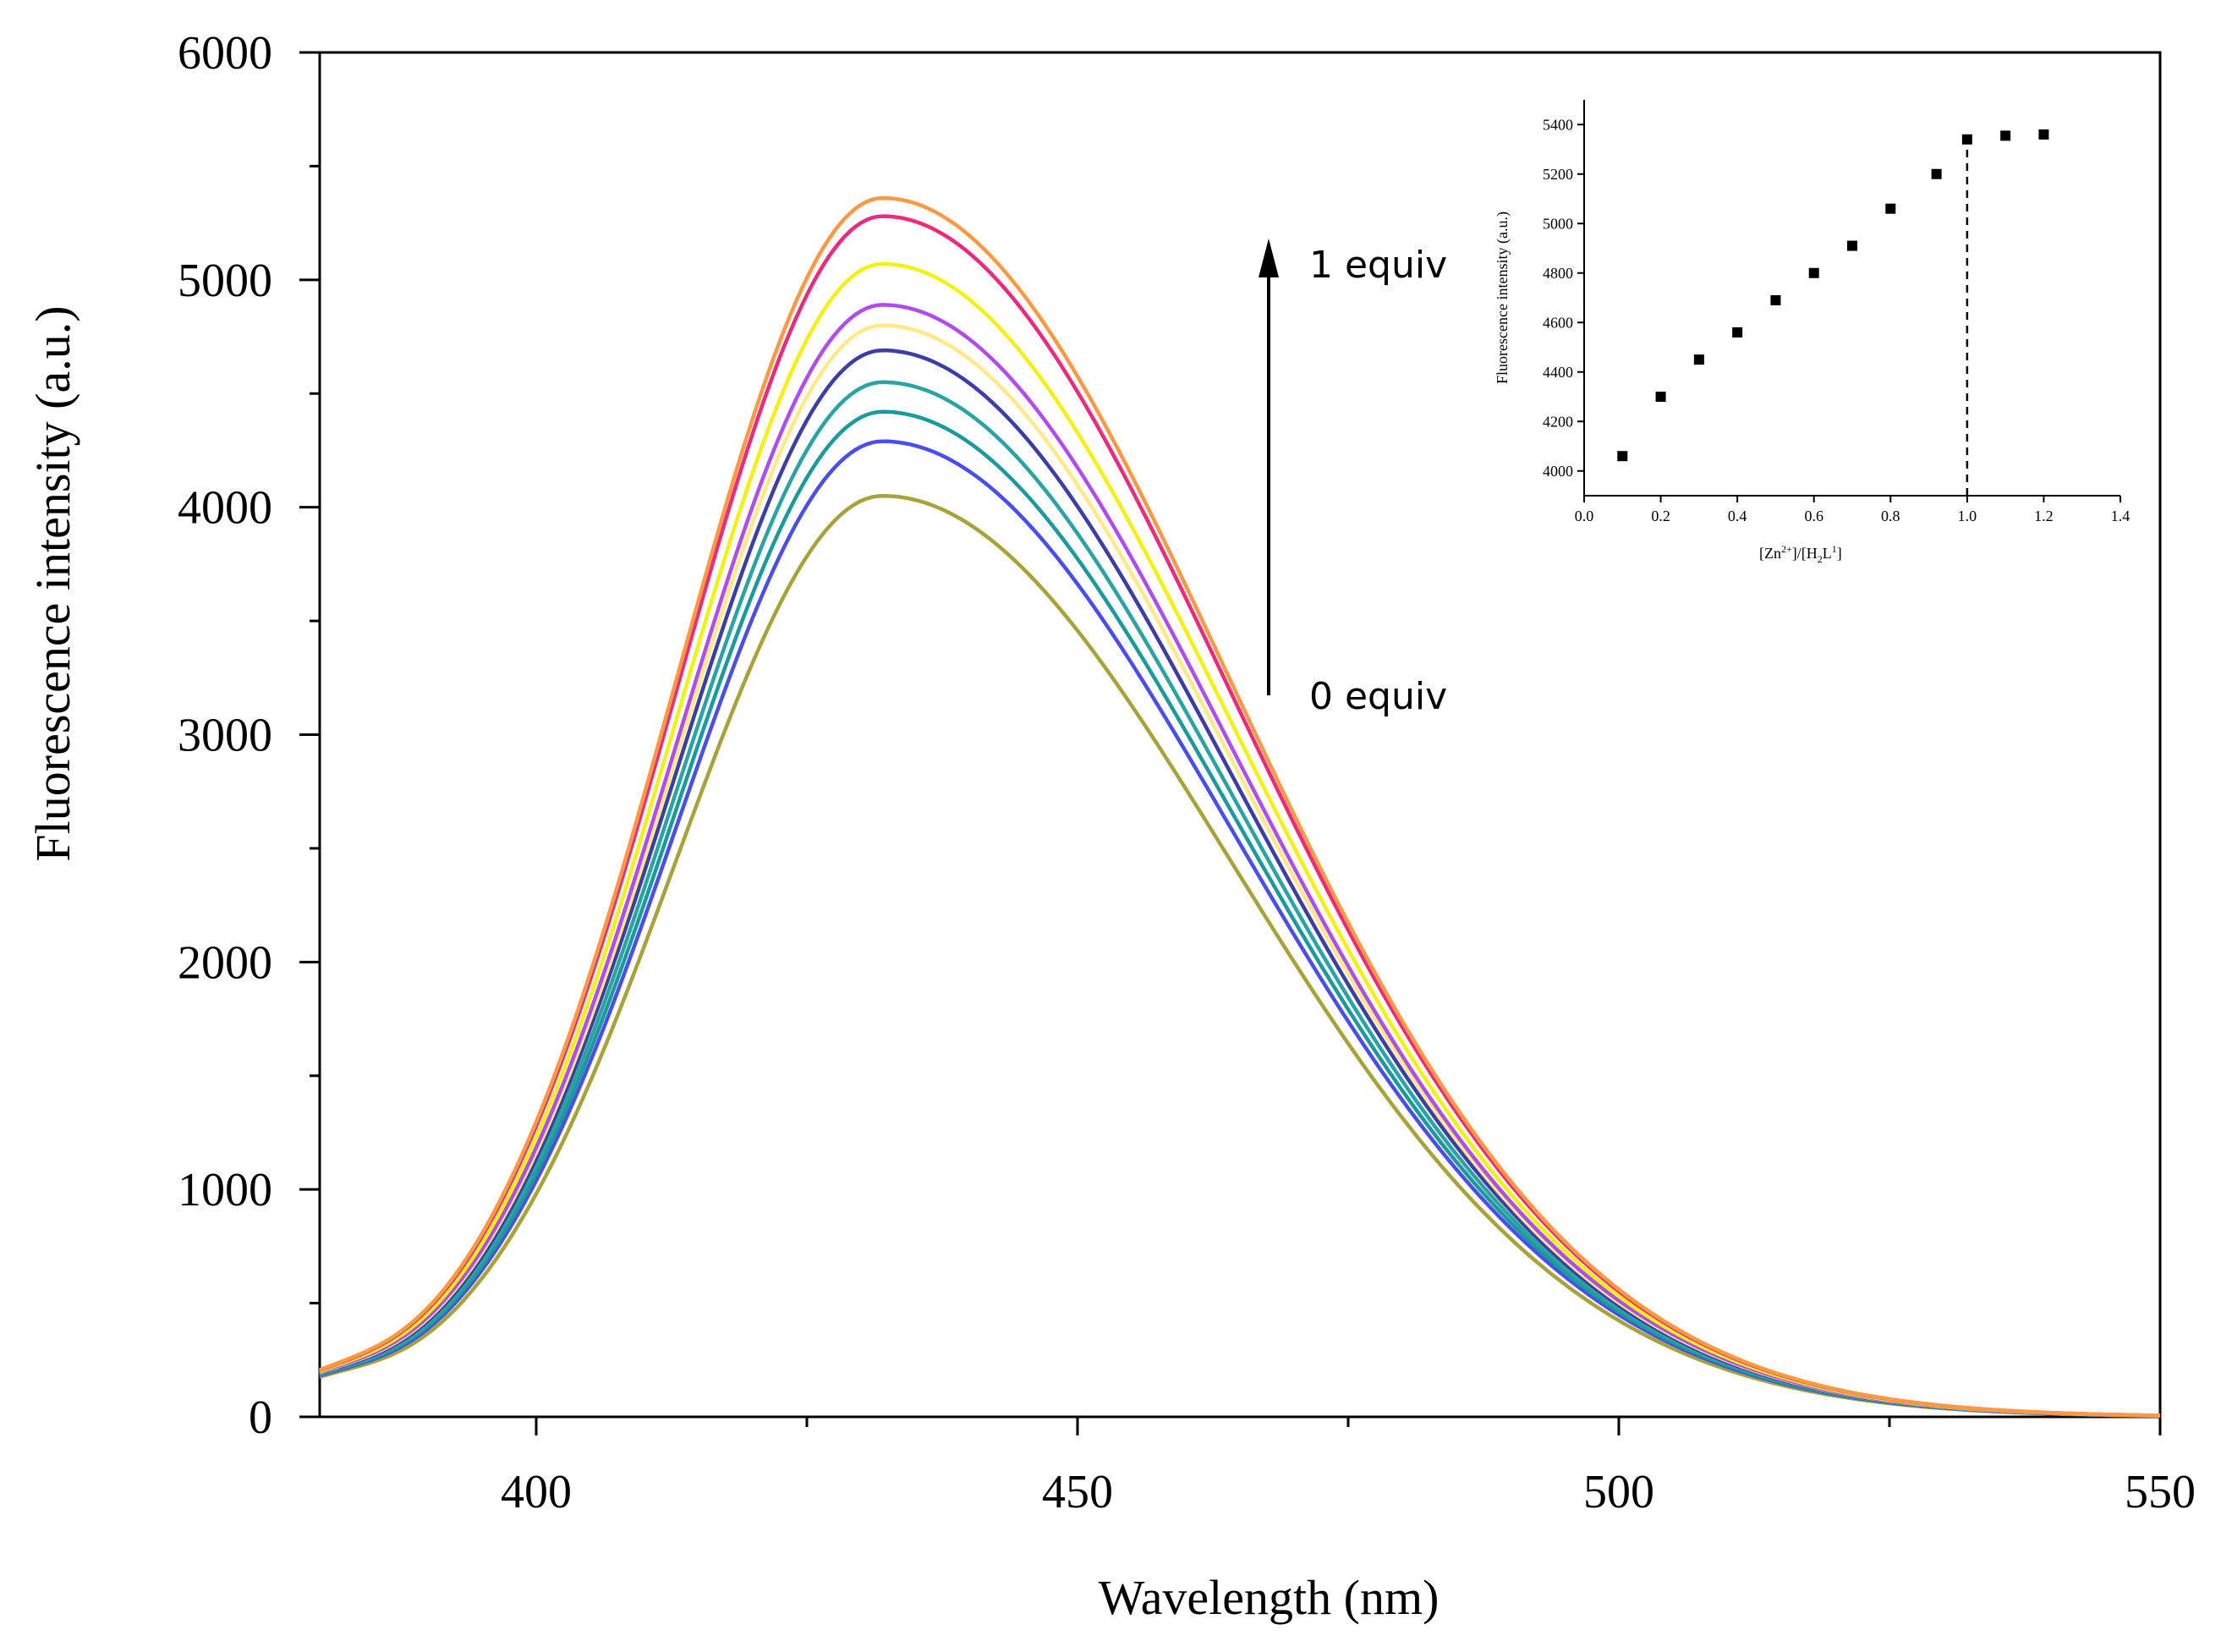 The height and width of the screenshot is (1652, 2221). What do you see at coordinates (225, 53) in the screenshot?
I see `y-tick-label: 6000` at bounding box center [225, 53].